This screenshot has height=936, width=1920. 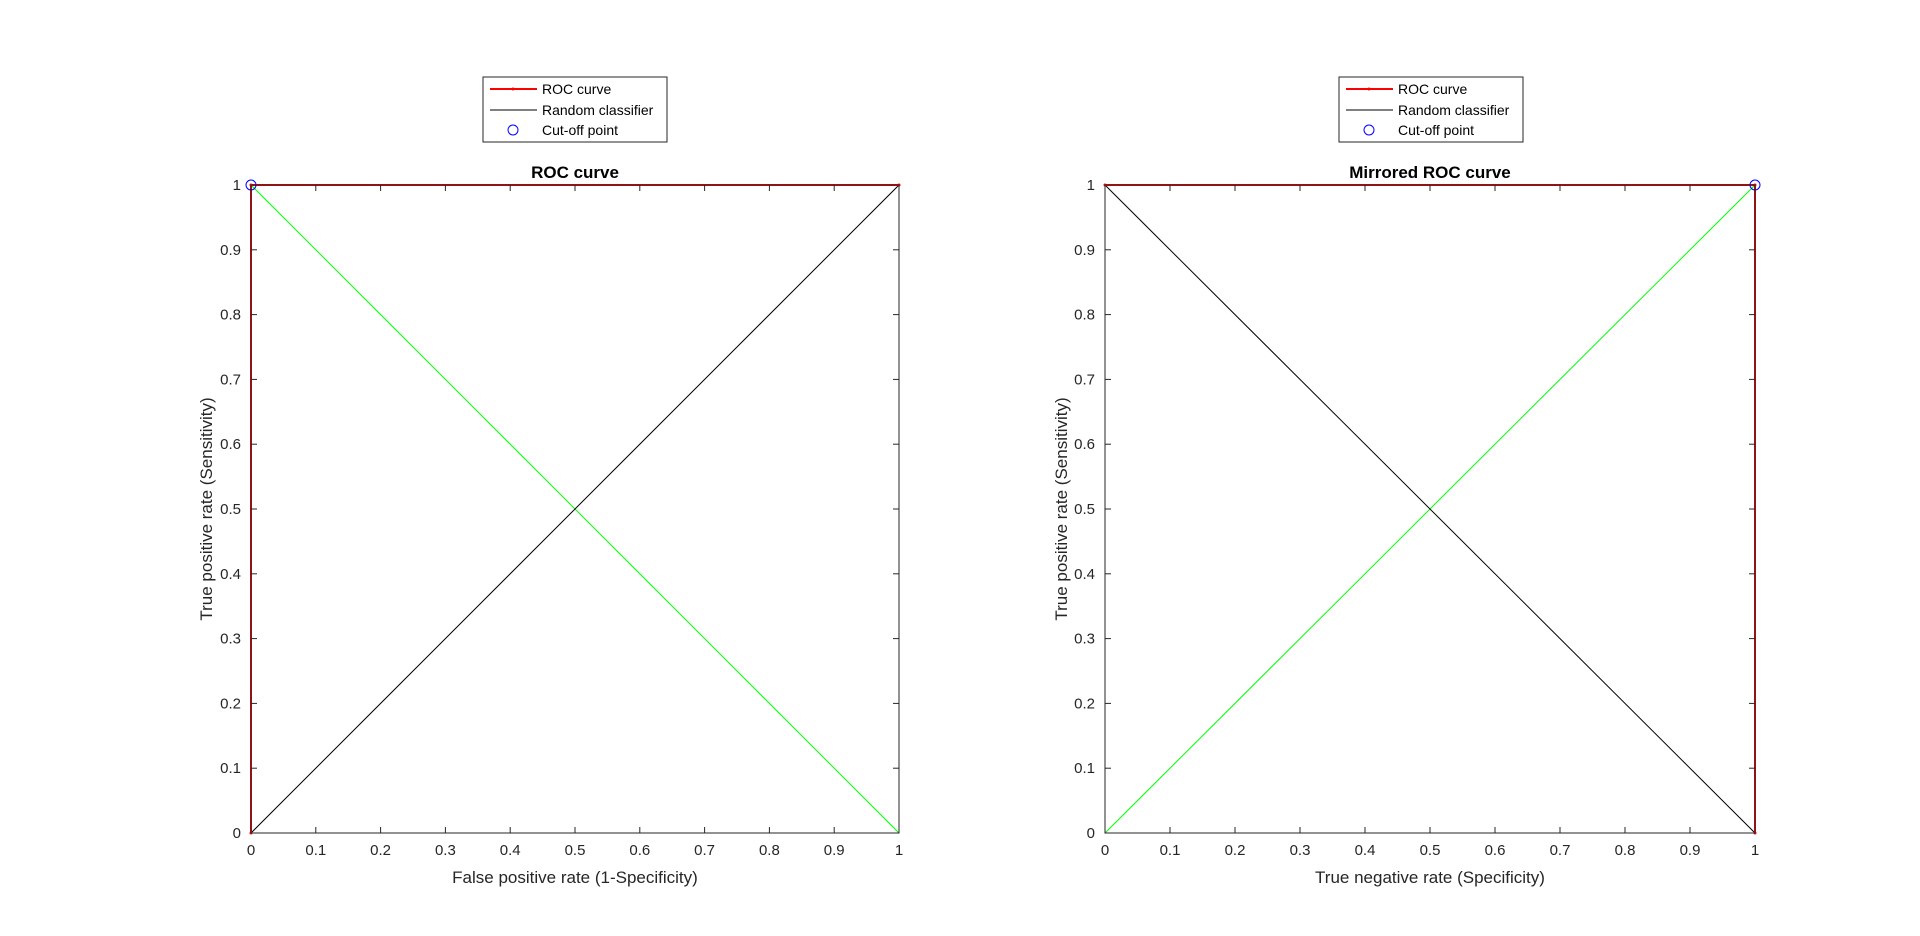 What do you see at coordinates (575, 172) in the screenshot?
I see `chart-title: ROC curve` at bounding box center [575, 172].